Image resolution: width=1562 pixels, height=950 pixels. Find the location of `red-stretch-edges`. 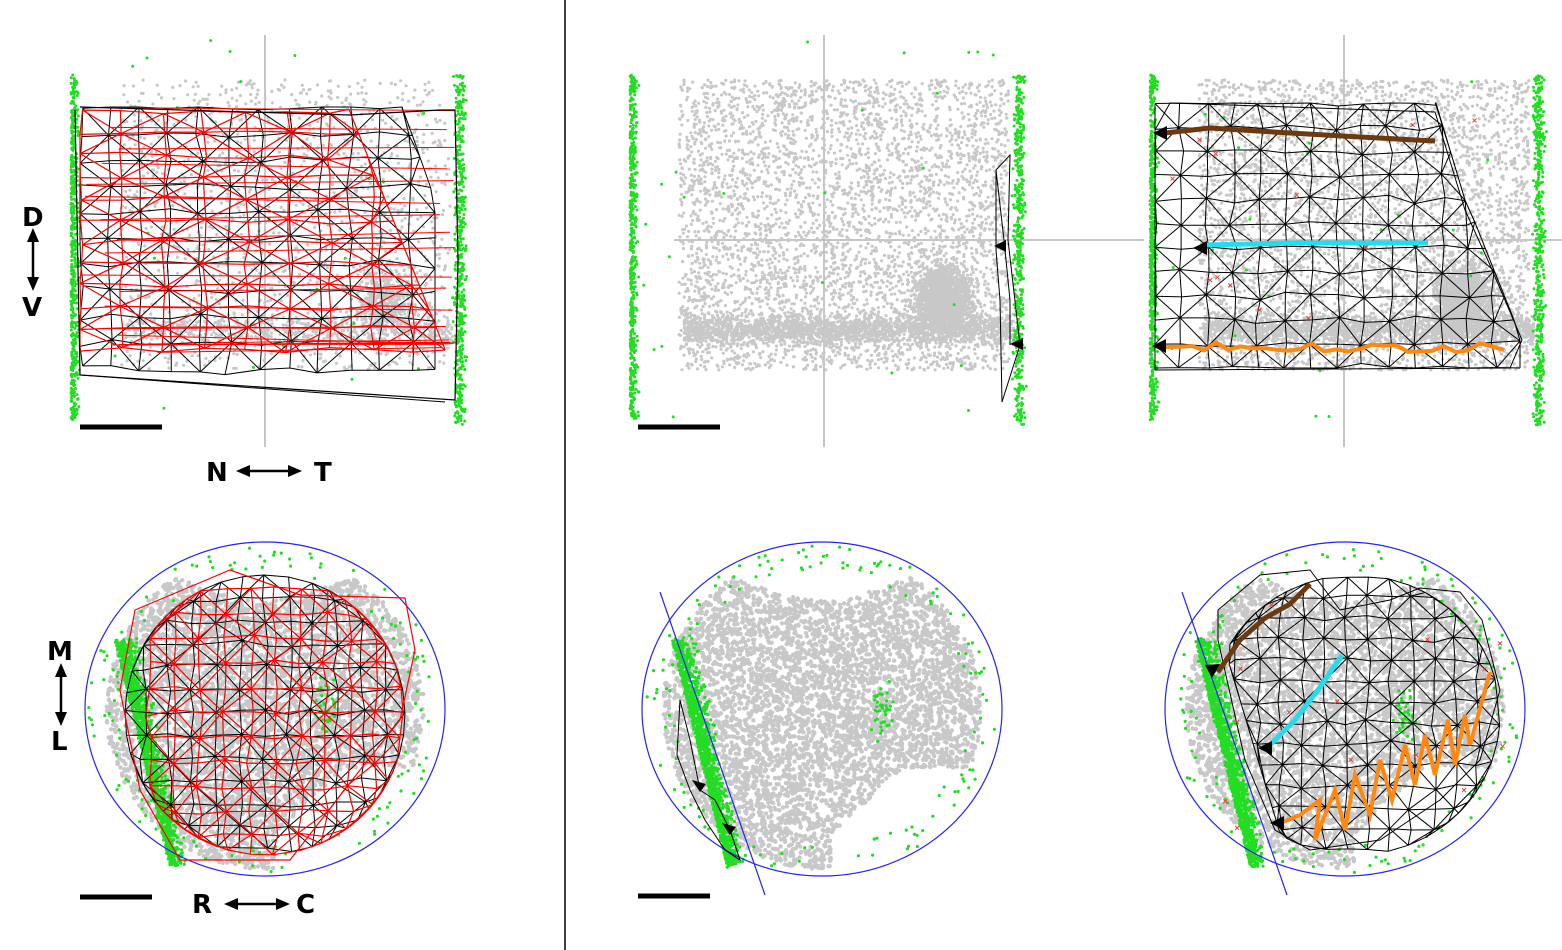

red-stretch-edges is located at coordinates (268, 230).